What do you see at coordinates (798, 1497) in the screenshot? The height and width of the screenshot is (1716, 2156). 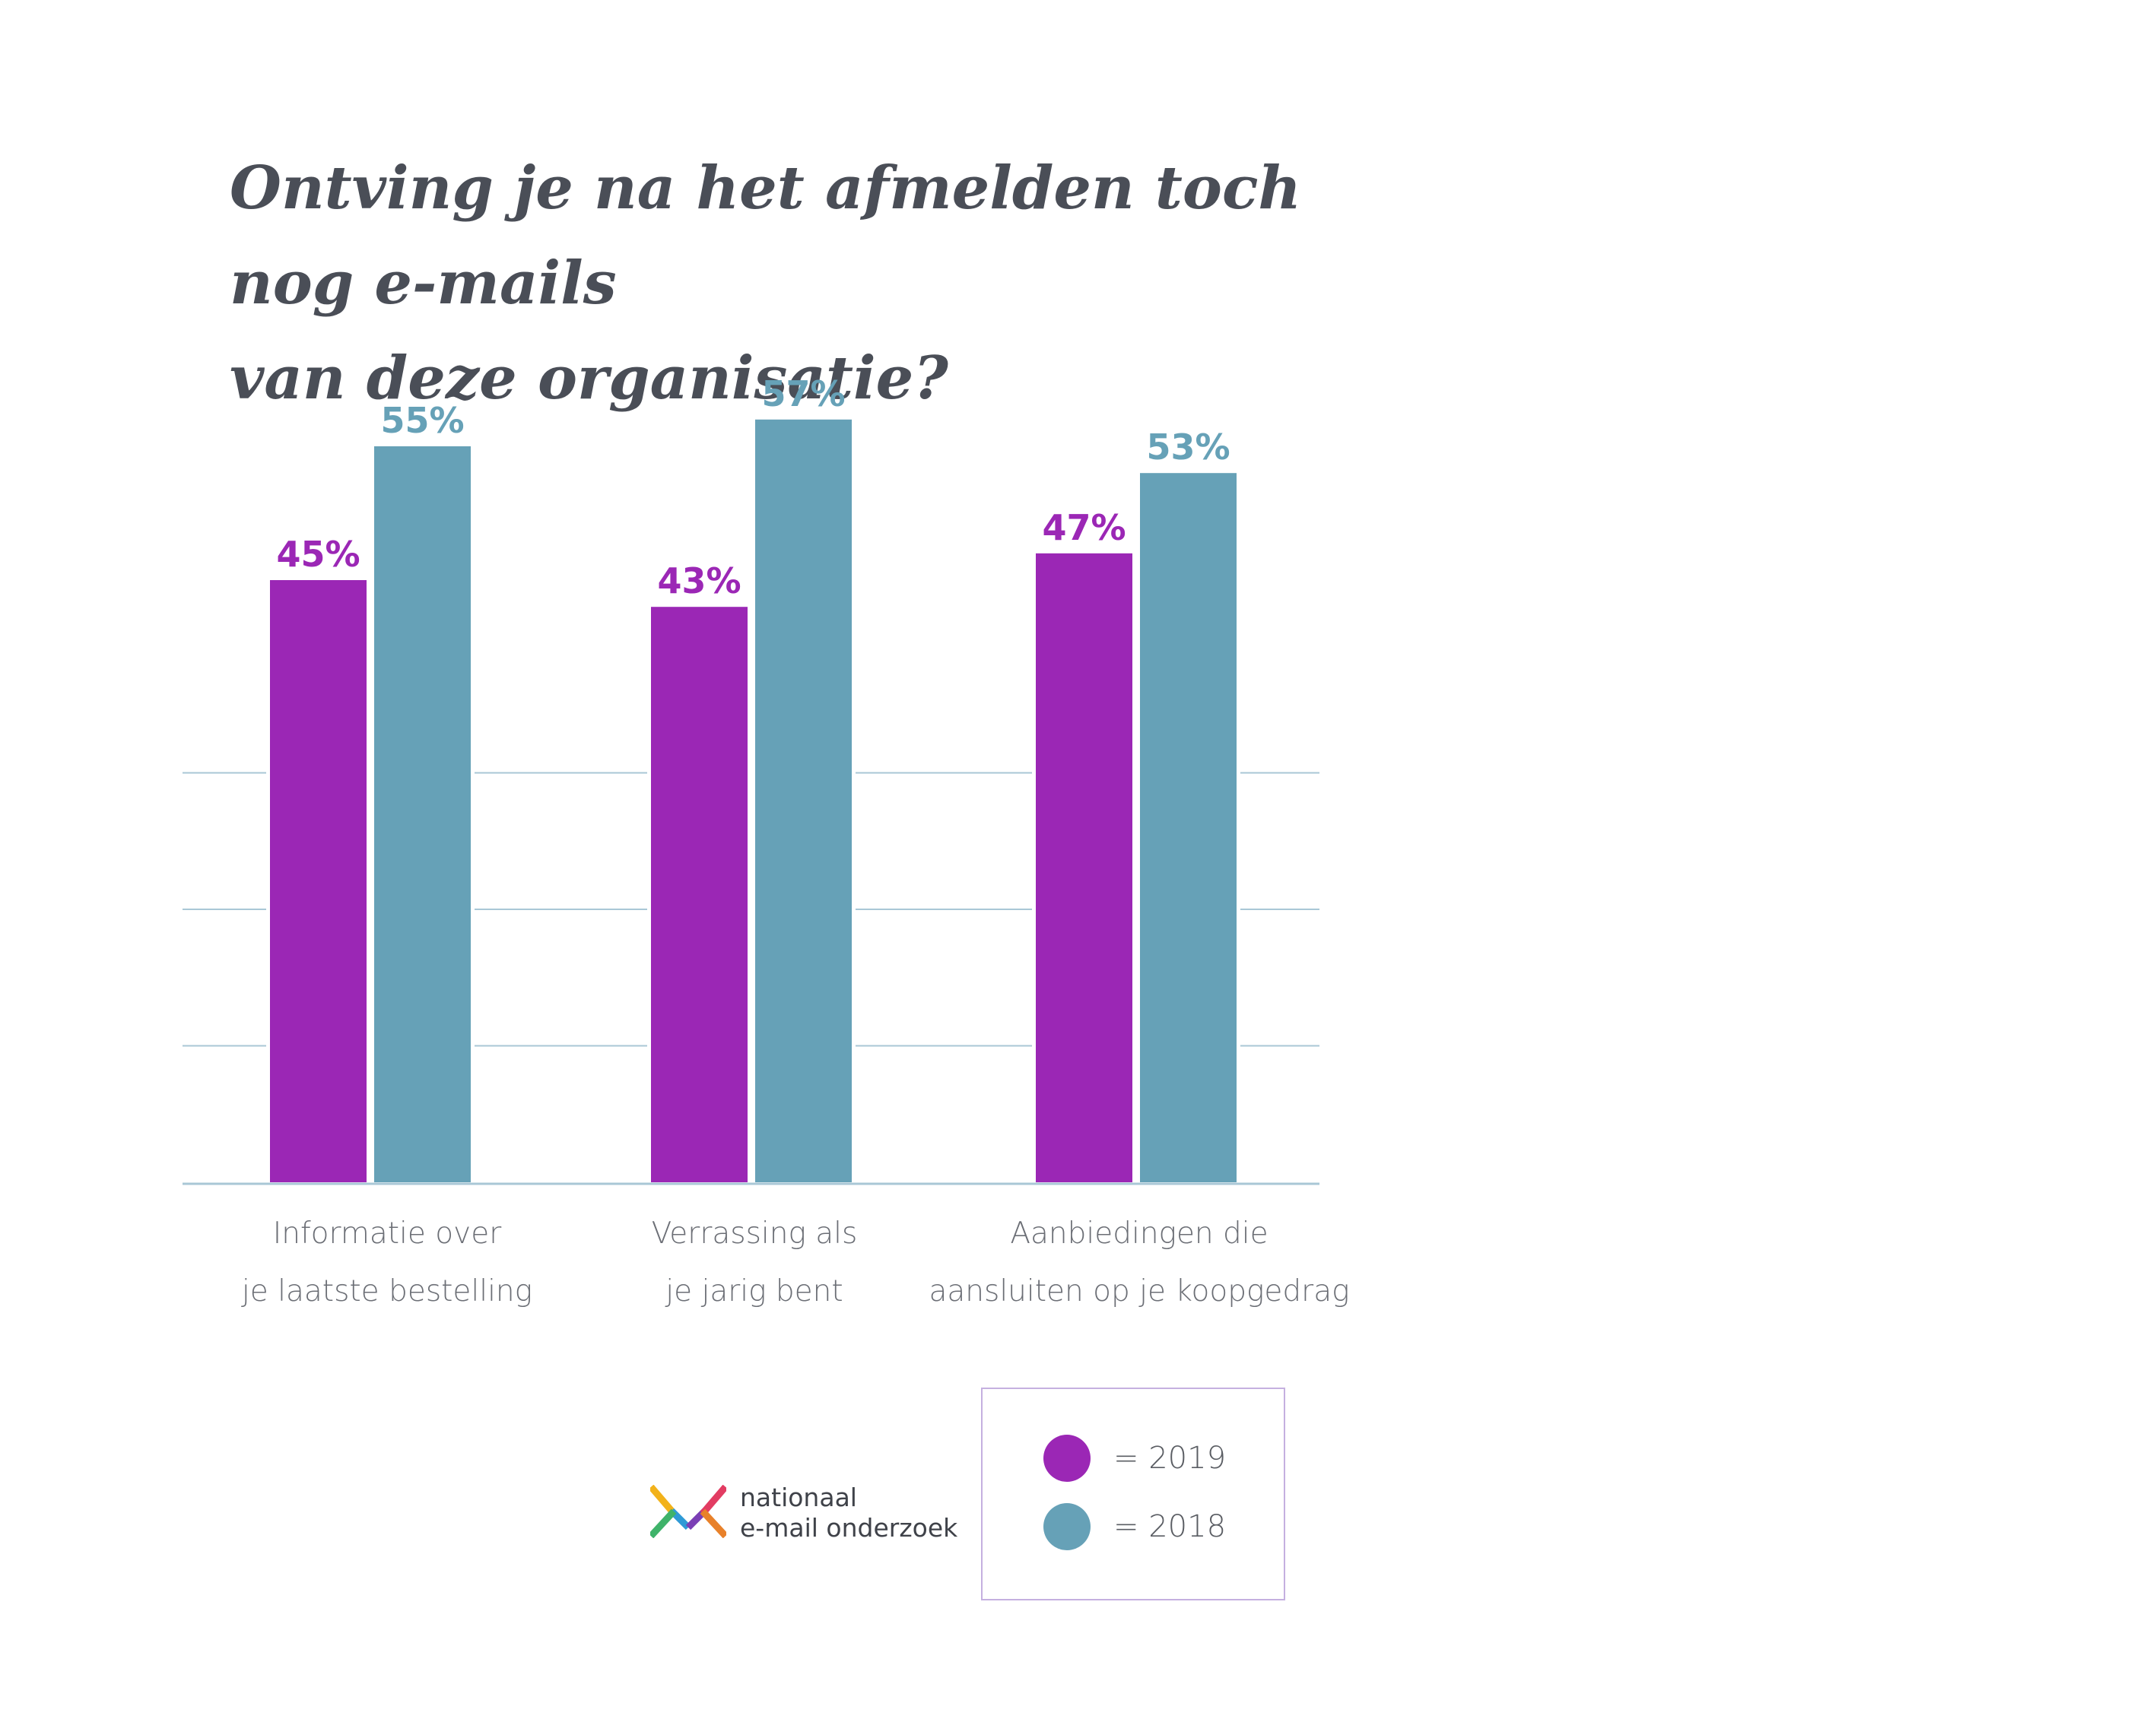 I see `brand-name-line1: nationaal` at bounding box center [798, 1497].